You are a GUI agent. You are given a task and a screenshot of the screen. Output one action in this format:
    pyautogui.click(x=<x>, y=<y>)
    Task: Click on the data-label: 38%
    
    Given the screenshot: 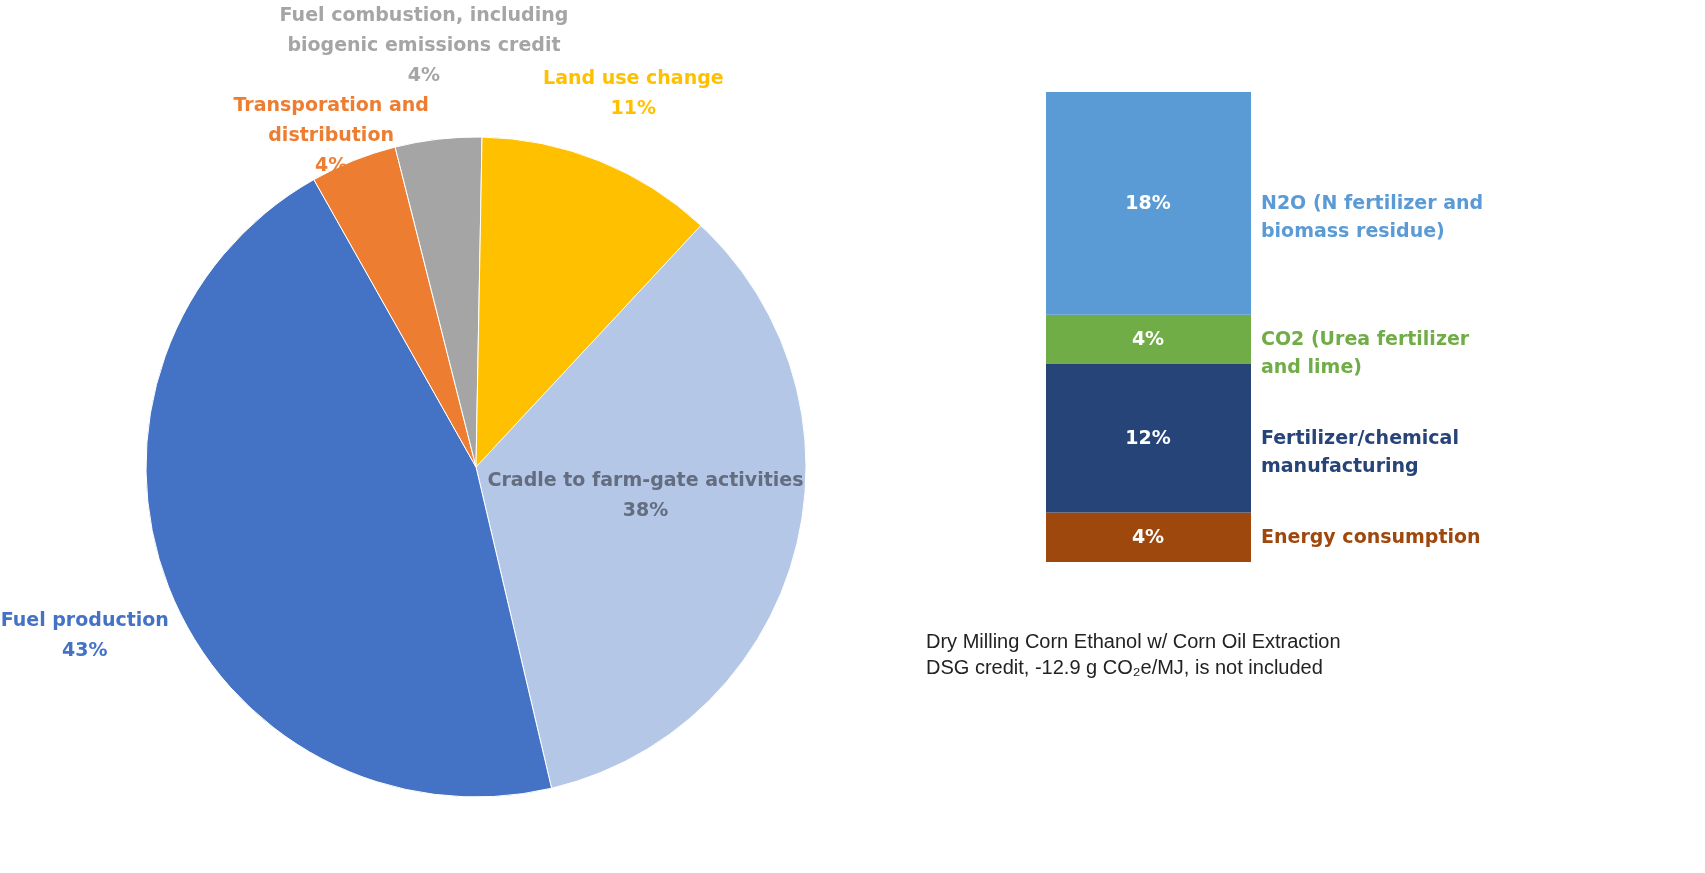 What is the action you would take?
    pyautogui.click(x=645, y=508)
    